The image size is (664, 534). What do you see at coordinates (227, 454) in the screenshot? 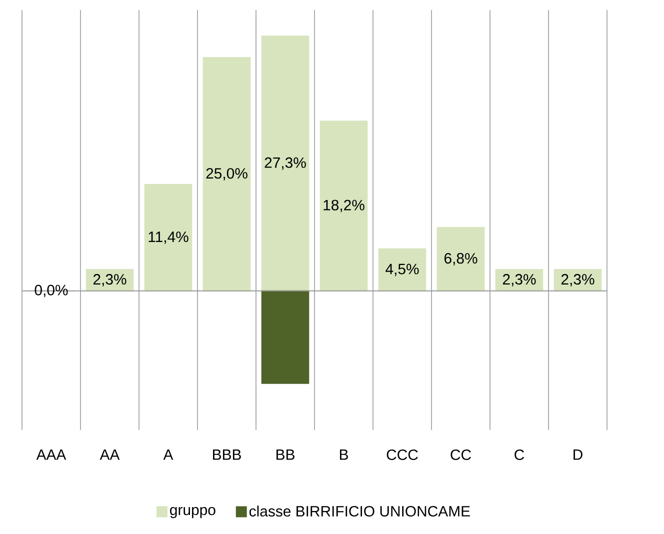
I see `x-tick-label: BBB` at bounding box center [227, 454].